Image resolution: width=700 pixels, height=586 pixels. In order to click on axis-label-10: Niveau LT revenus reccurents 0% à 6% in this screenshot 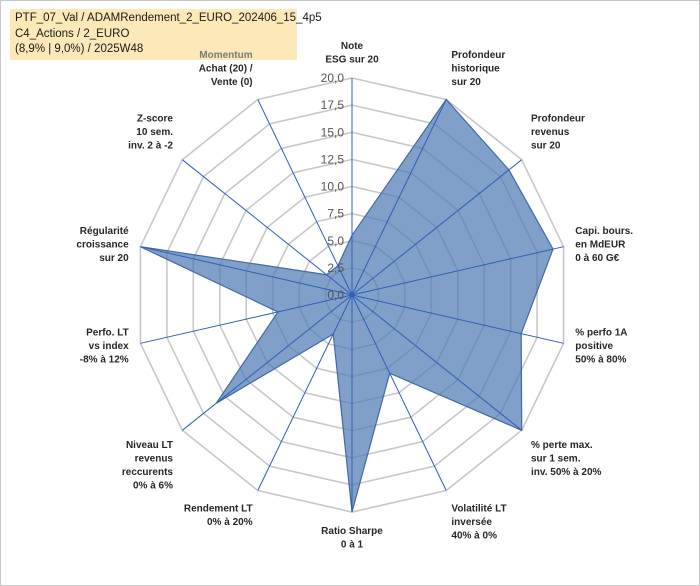, I will do `click(148, 466)`.